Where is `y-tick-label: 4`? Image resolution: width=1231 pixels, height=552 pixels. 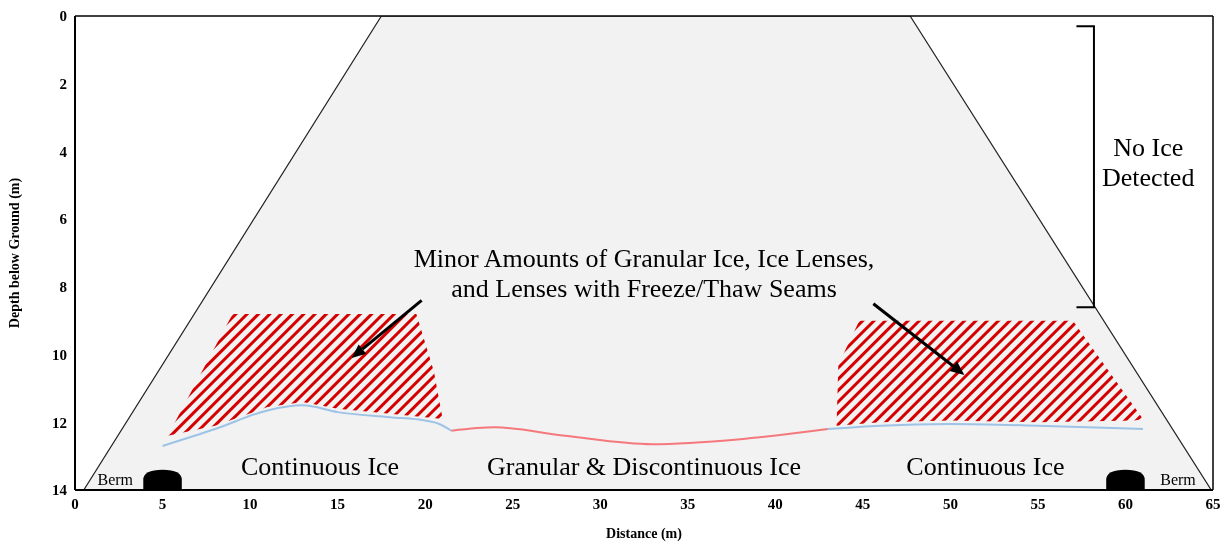 y-tick-label: 4 is located at coordinates (63, 151).